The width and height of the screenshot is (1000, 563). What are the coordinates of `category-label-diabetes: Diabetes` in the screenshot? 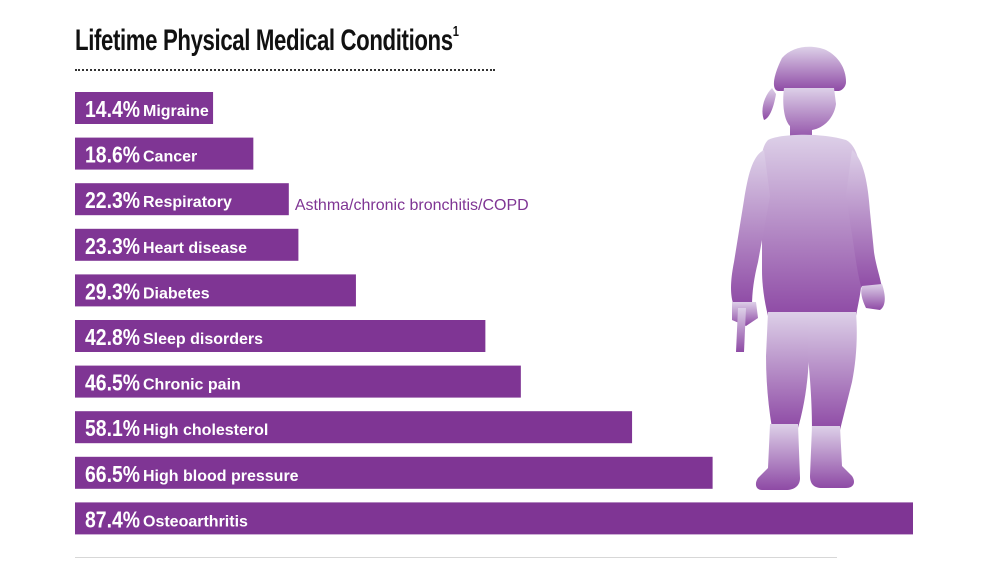 It's located at (176, 293).